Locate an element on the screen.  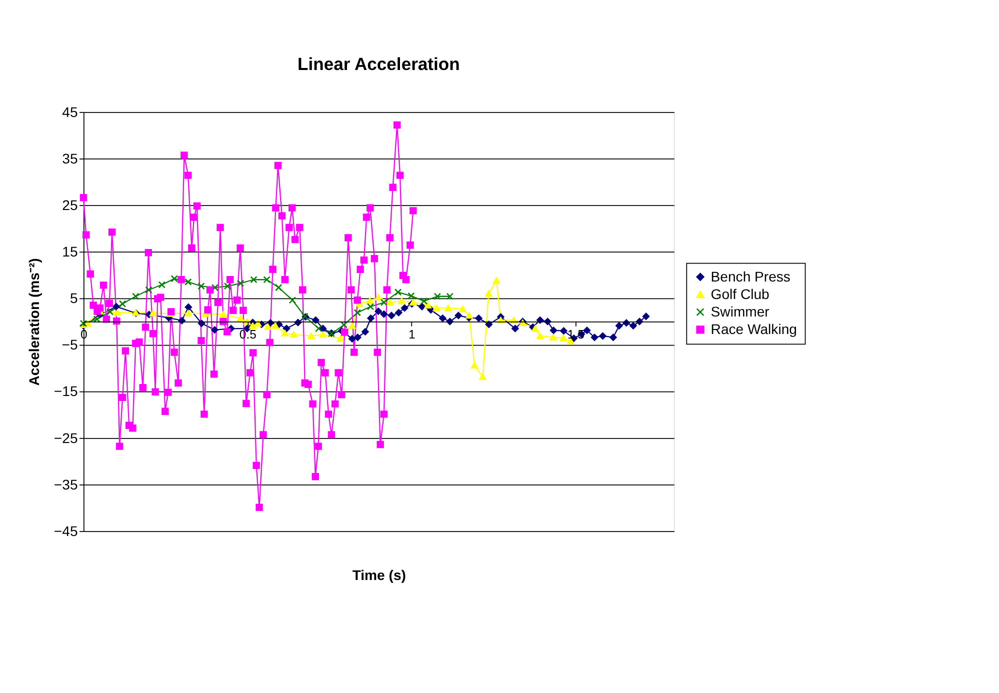
y-tick-label: −35 is located at coordinates (66, 484).